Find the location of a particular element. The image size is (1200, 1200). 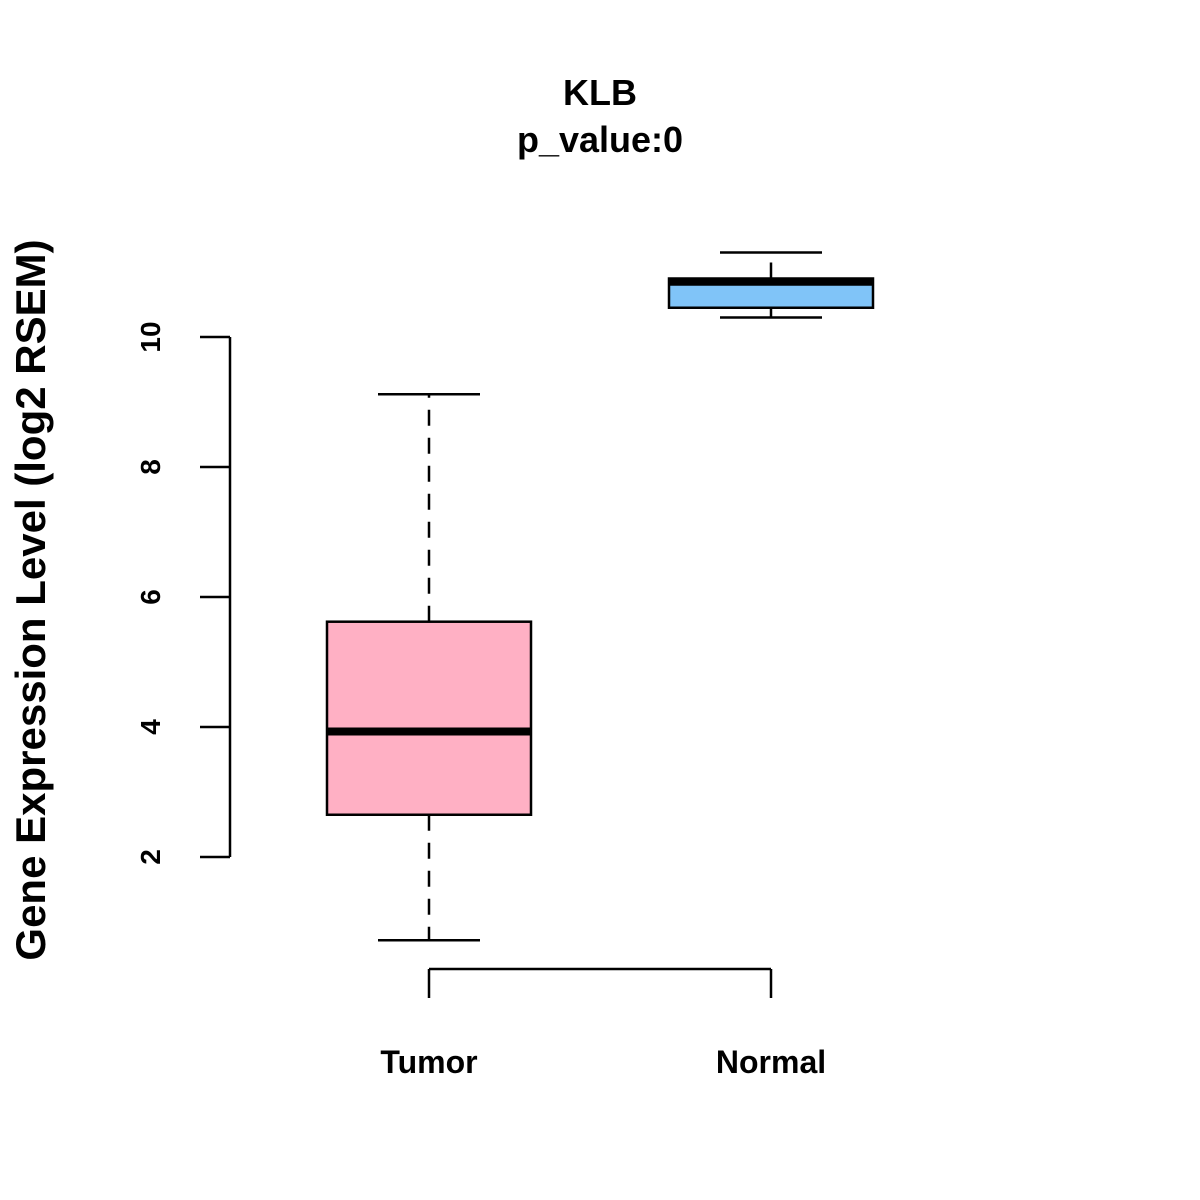

box-normal is located at coordinates (771, 285).